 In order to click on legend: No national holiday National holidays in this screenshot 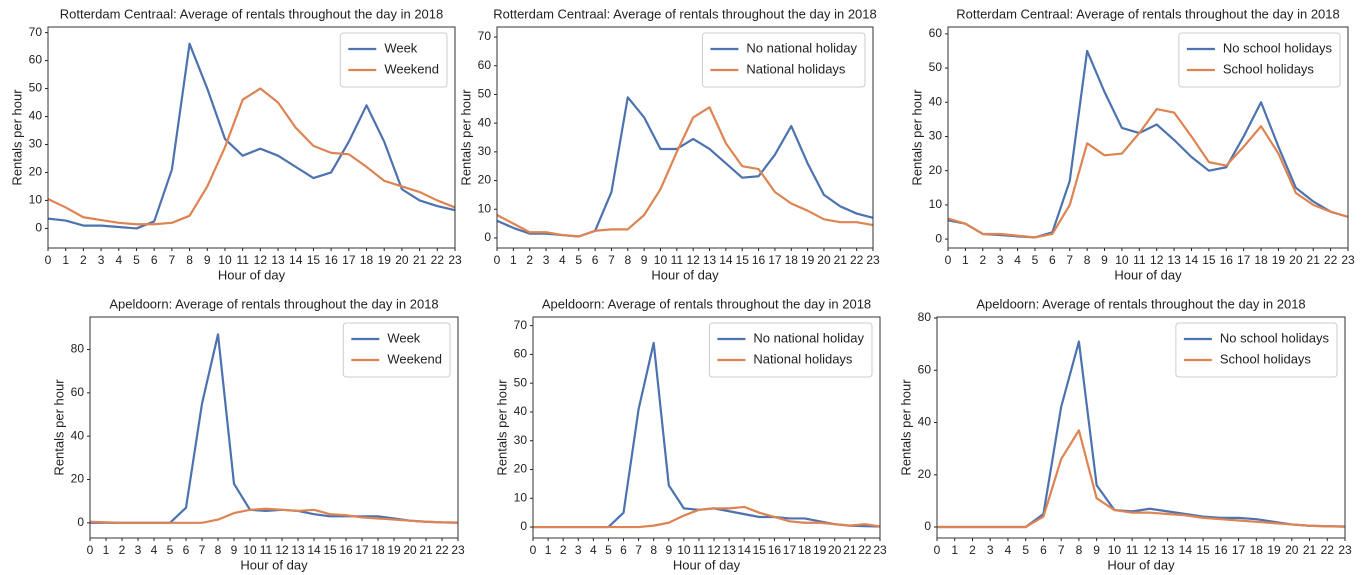, I will do `click(783, 60)`.